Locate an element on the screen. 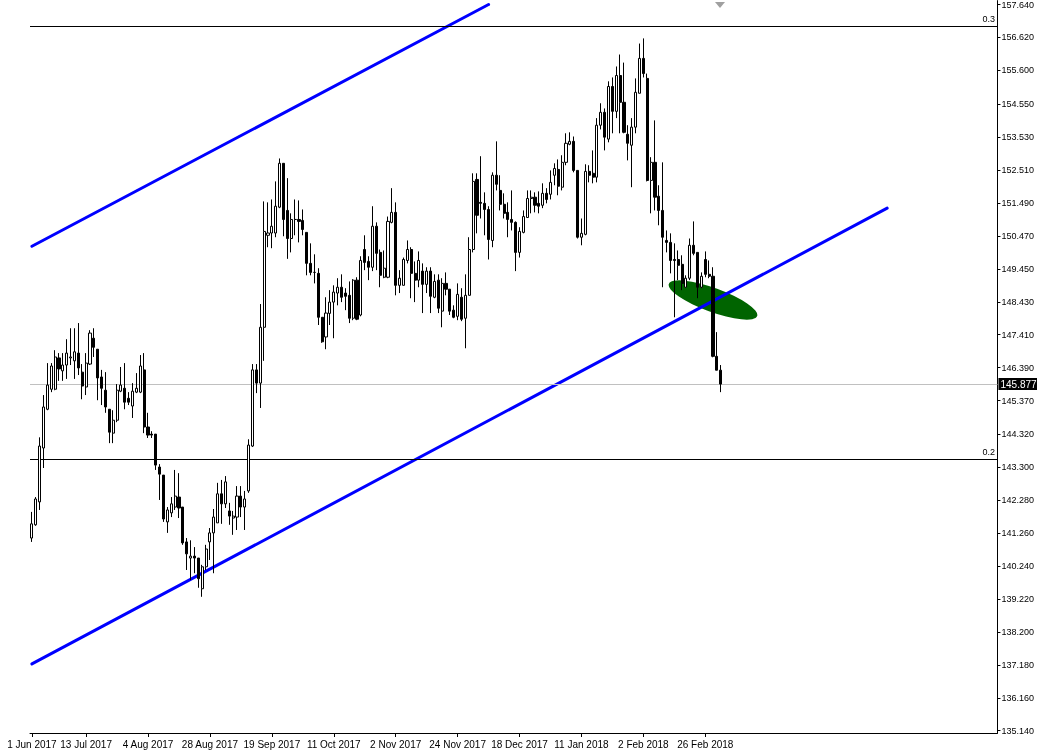 Image resolution: width=1037 pixels, height=755 pixels. x-tick-label: 13 Jul 2017 is located at coordinates (86, 744).